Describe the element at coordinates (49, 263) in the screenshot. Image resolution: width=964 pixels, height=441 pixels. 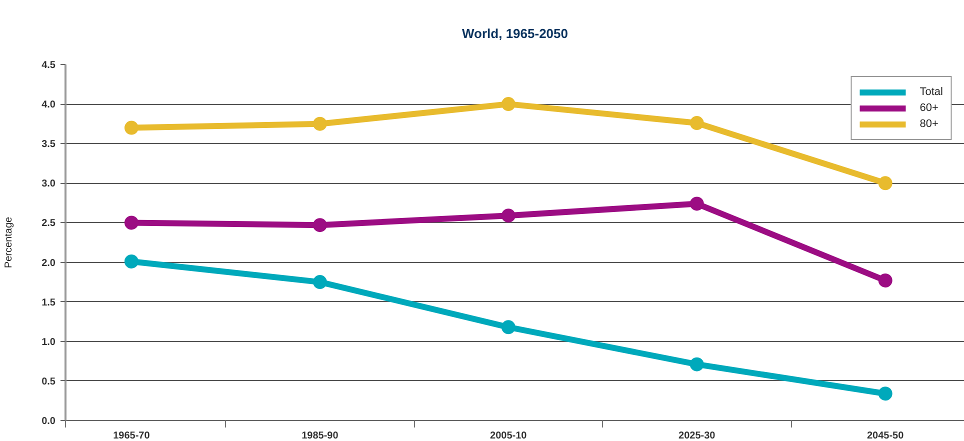
I see `y-tick-label: 2.0` at that location.